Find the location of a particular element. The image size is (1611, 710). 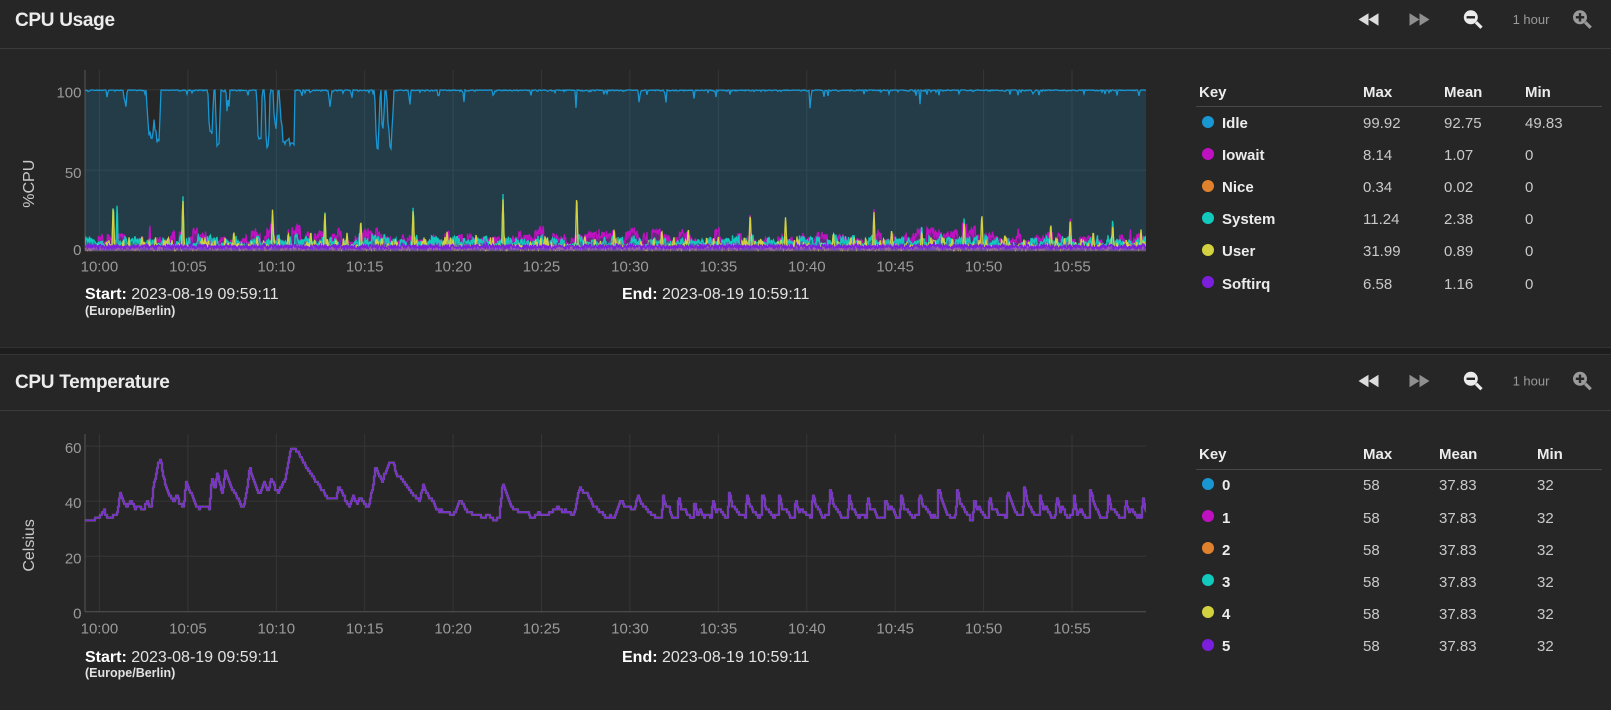

svg-text: 20 is located at coordinates (73, 558).